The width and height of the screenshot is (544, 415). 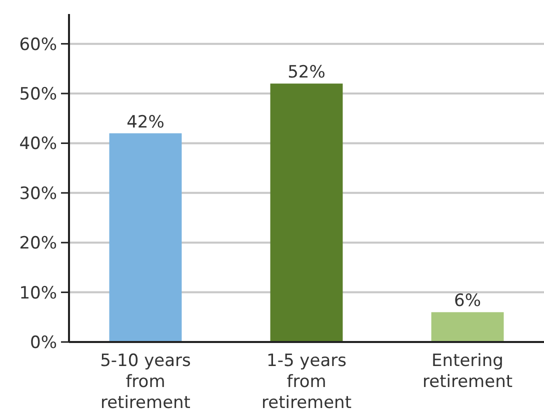 What do you see at coordinates (468, 301) in the screenshot?
I see `data-label: 6%` at bounding box center [468, 301].